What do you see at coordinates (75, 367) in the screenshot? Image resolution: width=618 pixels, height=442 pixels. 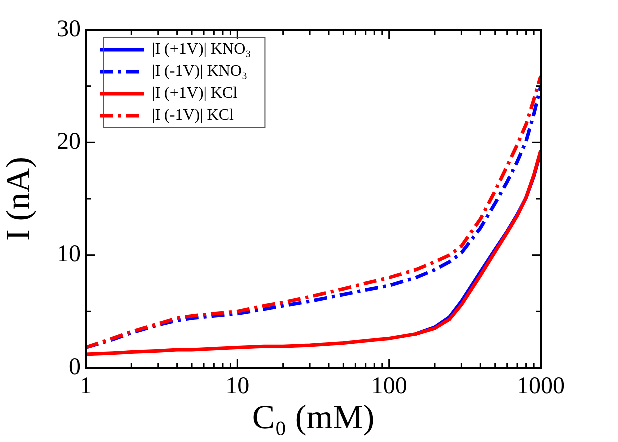 I see `y-tick-label: 0` at bounding box center [75, 367].